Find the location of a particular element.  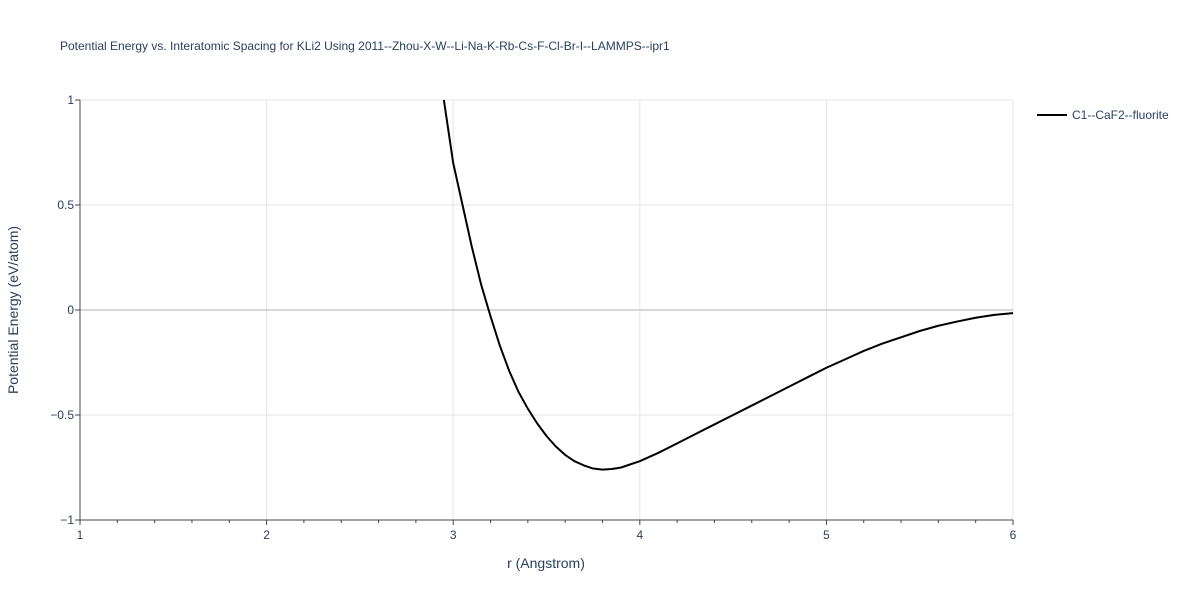

y-tick-label: −0.5 is located at coordinates (62, 415).